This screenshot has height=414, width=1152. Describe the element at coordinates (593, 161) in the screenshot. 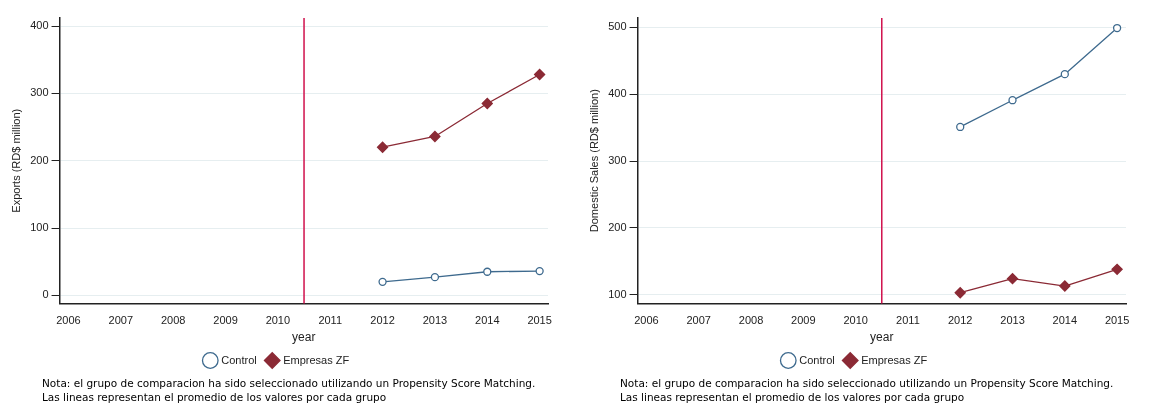

I see `y-axis-title: Domestic Sales (RD$ million)` at that location.